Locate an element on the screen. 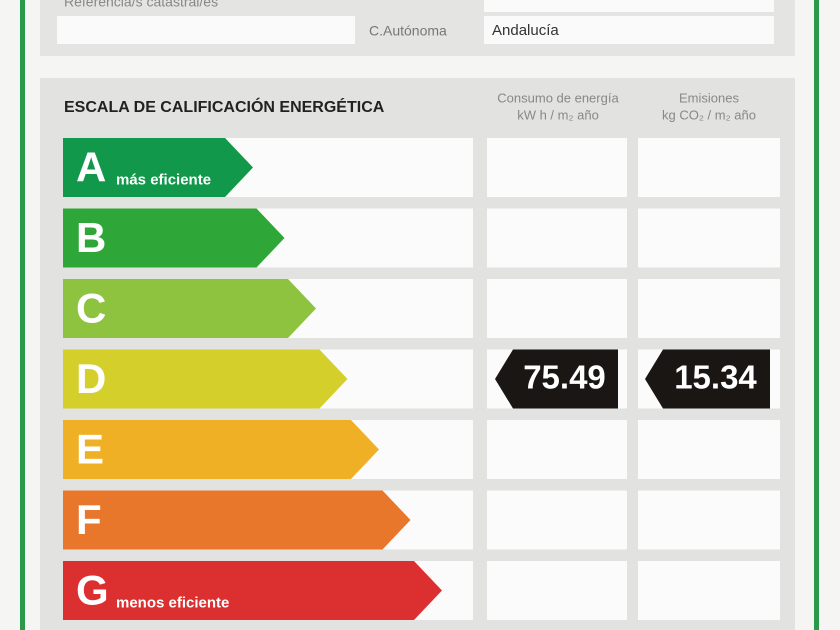  rating-note: menos eficiente is located at coordinates (172, 602).